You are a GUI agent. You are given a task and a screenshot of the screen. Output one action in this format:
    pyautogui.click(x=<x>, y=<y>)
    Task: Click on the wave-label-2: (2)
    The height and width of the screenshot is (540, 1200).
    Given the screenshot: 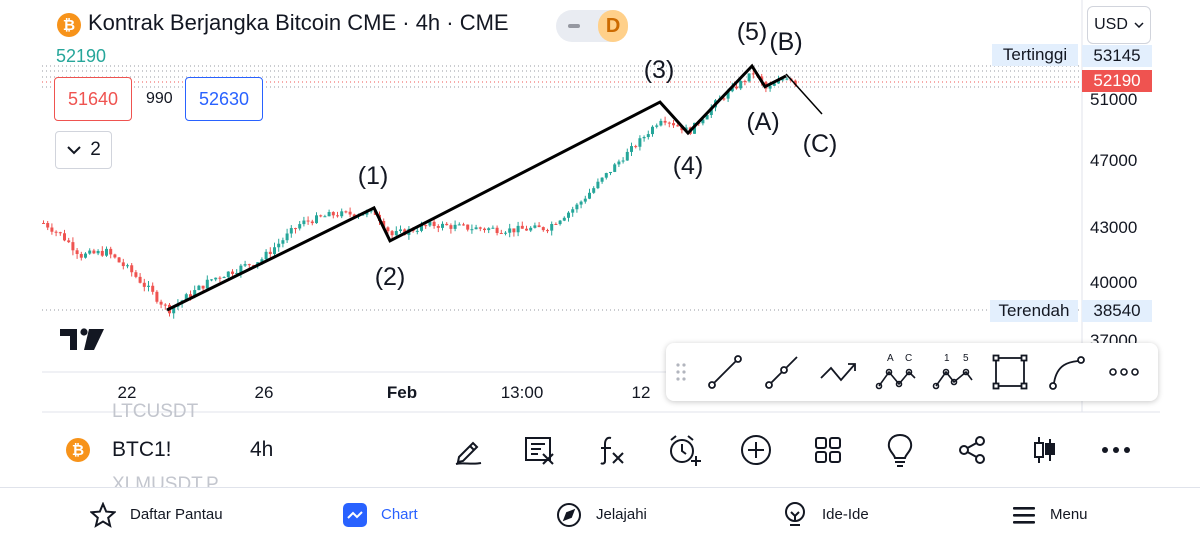 What is the action you would take?
    pyautogui.click(x=390, y=277)
    